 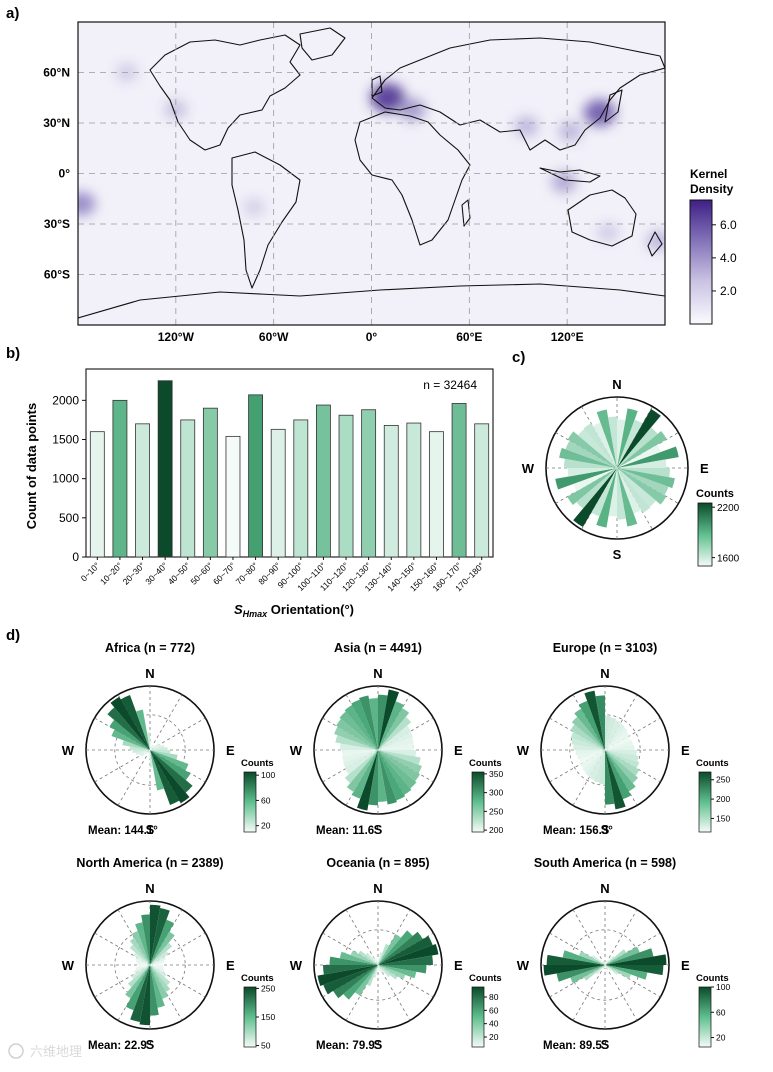 What do you see at coordinates (391, 491) in the screenshot?
I see `bar-130~140°` at bounding box center [391, 491].